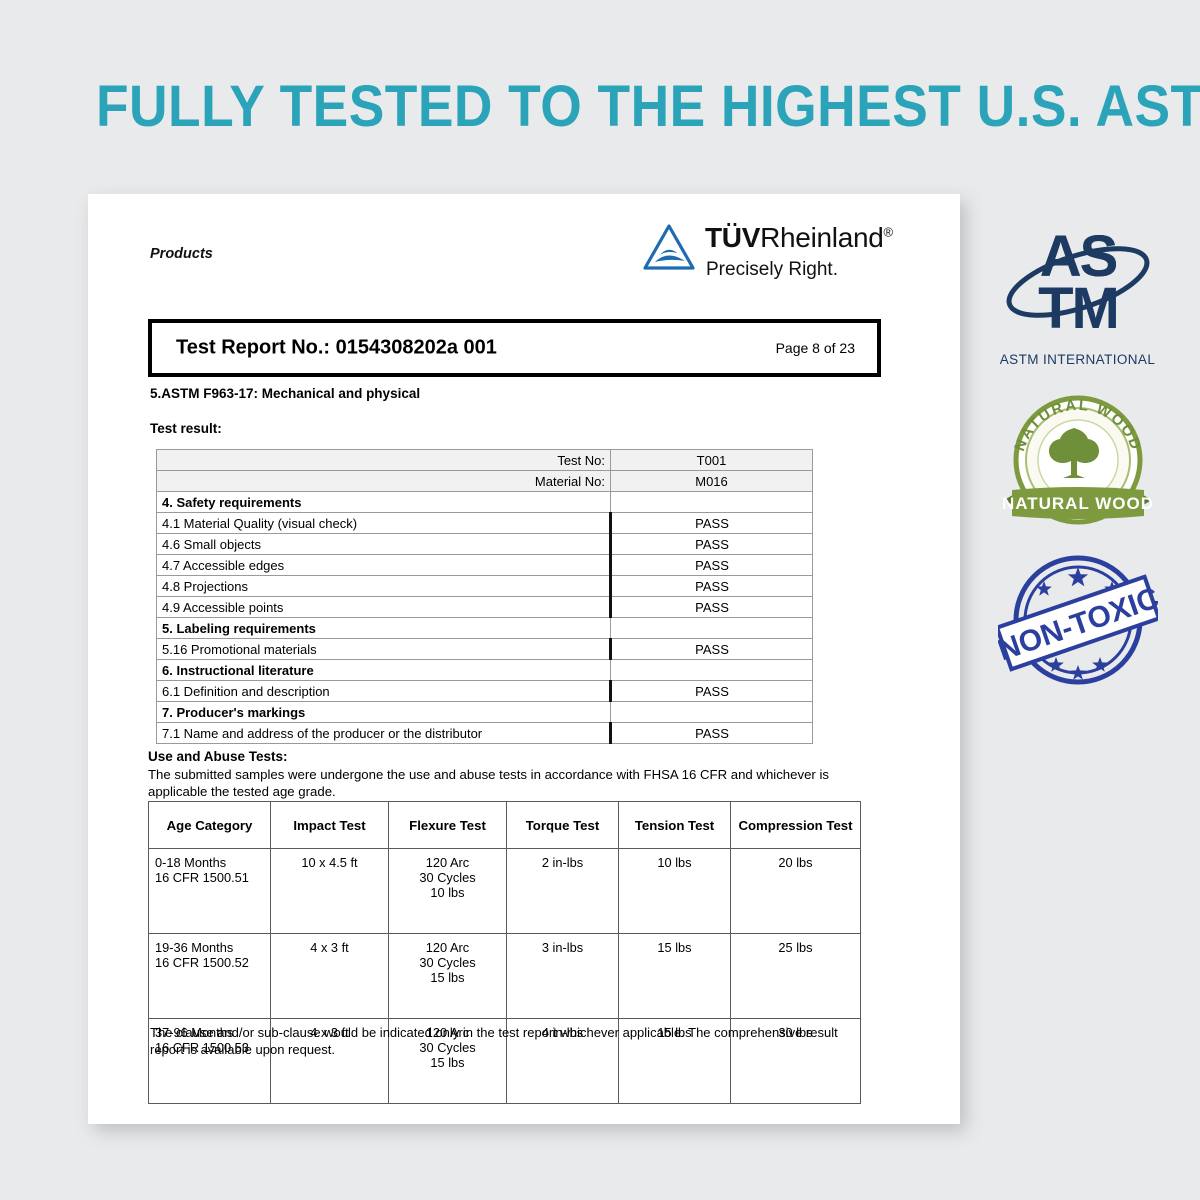 The width and height of the screenshot is (1200, 1200). I want to click on page-headline: FULLY TESTED TO THE HIGHEST U.S. ASTM, so click(648, 106).